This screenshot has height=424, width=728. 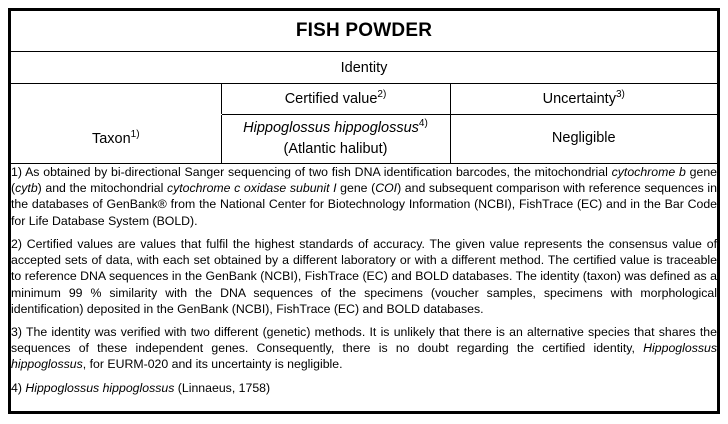 I want to click on table-row-title: FISH POWDER, so click(x=364, y=31).